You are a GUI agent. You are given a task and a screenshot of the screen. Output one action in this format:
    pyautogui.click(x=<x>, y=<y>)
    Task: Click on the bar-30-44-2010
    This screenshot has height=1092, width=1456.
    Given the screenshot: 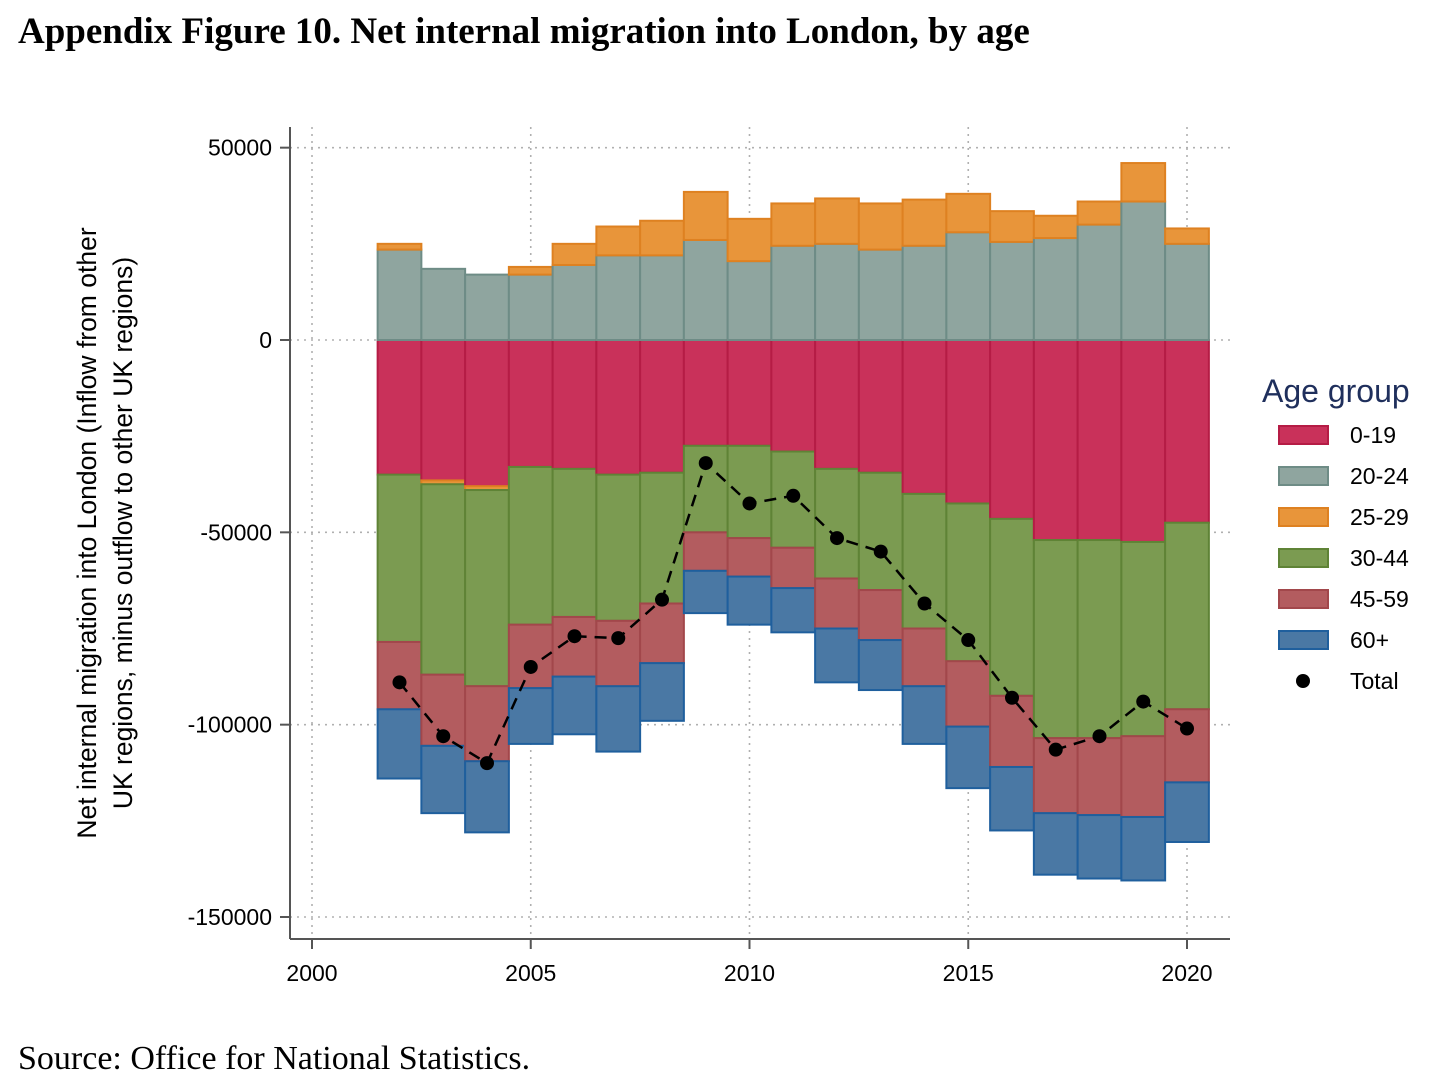 What is the action you would take?
    pyautogui.click(x=749, y=492)
    